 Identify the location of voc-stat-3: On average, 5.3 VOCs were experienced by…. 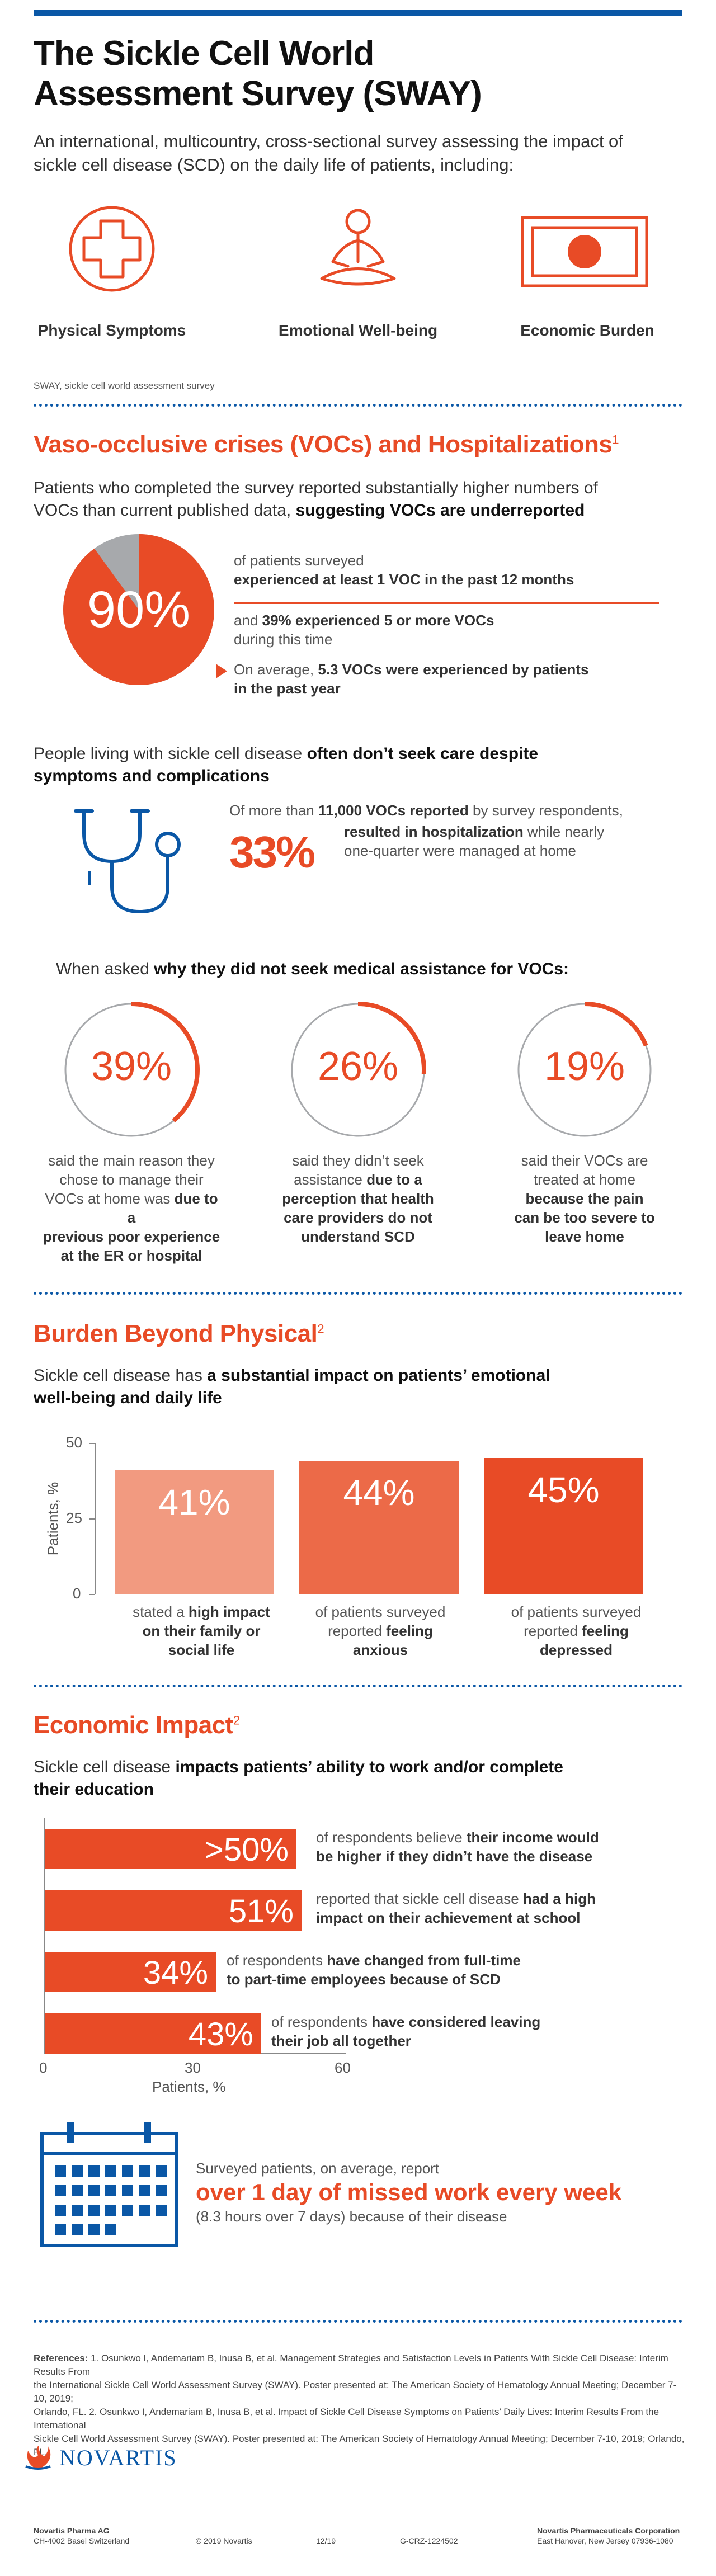
(411, 679).